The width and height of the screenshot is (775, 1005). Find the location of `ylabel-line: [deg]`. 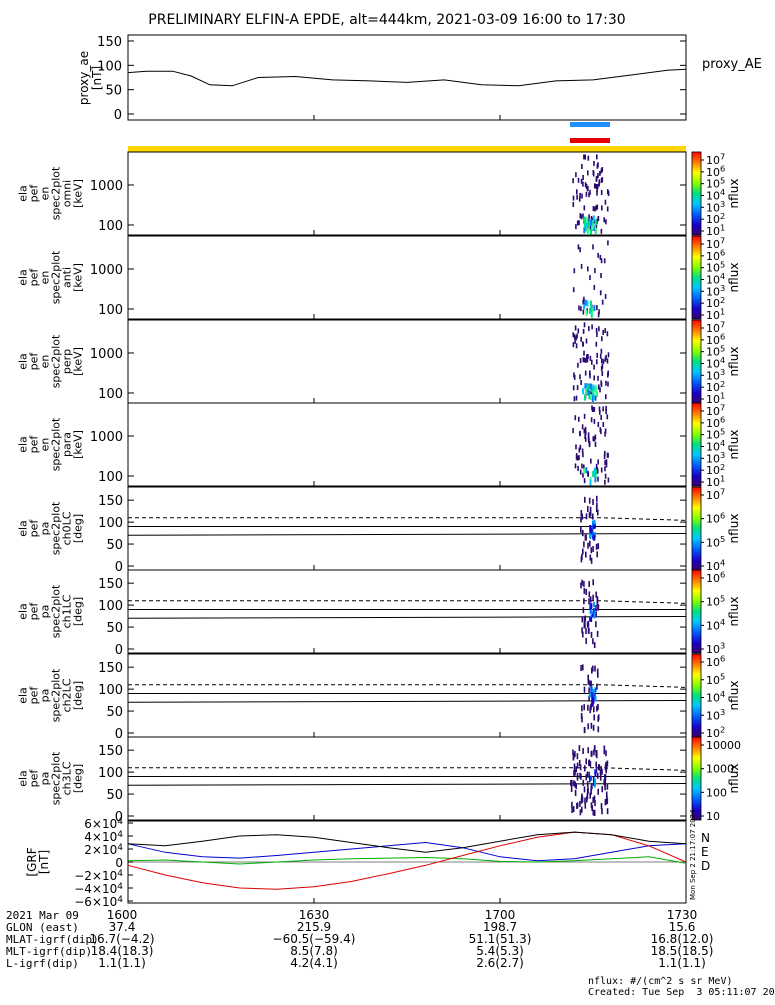

ylabel-line: [deg] is located at coordinates (78, 778).